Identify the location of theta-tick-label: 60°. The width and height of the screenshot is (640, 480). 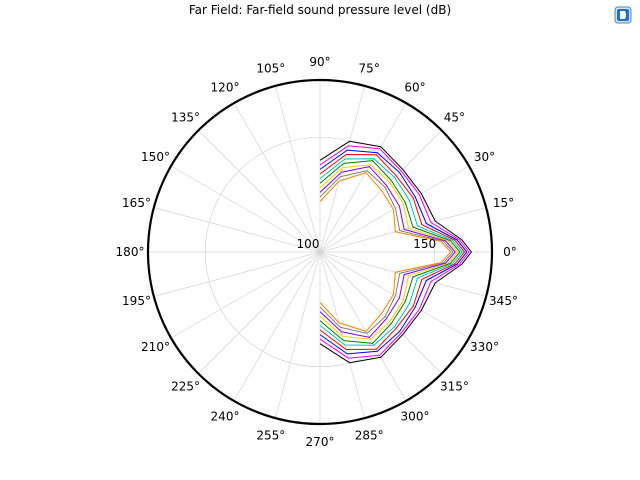
(414, 88).